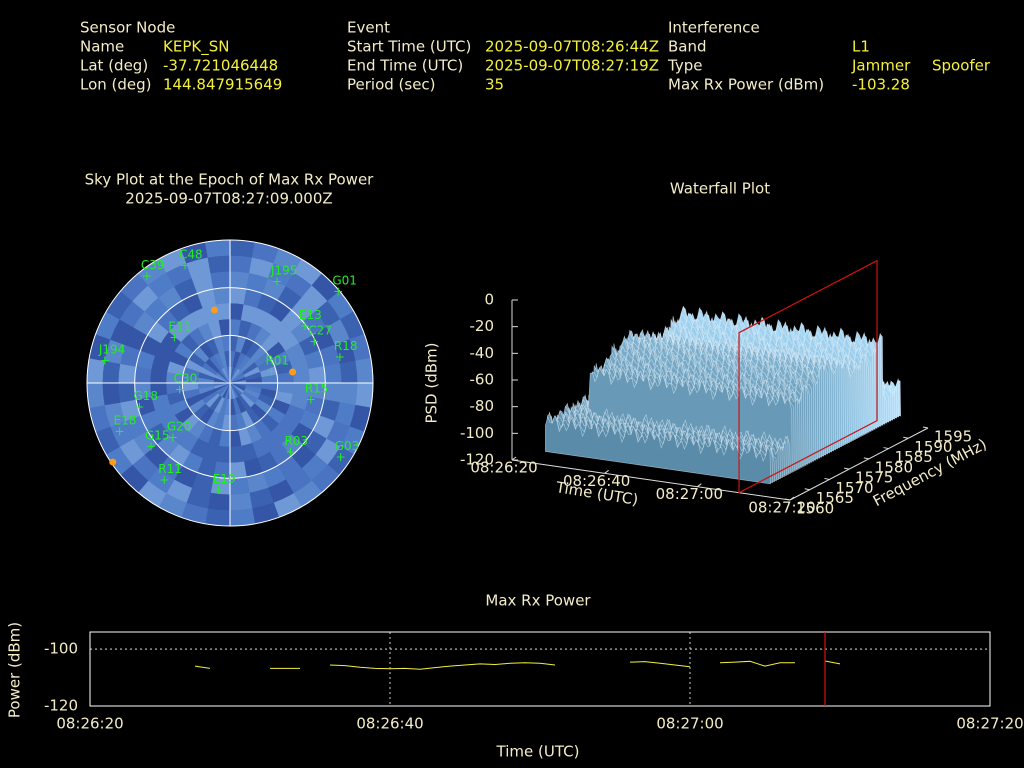 The width and height of the screenshot is (1024, 768). I want to click on satellite-label: R11, so click(170, 469).